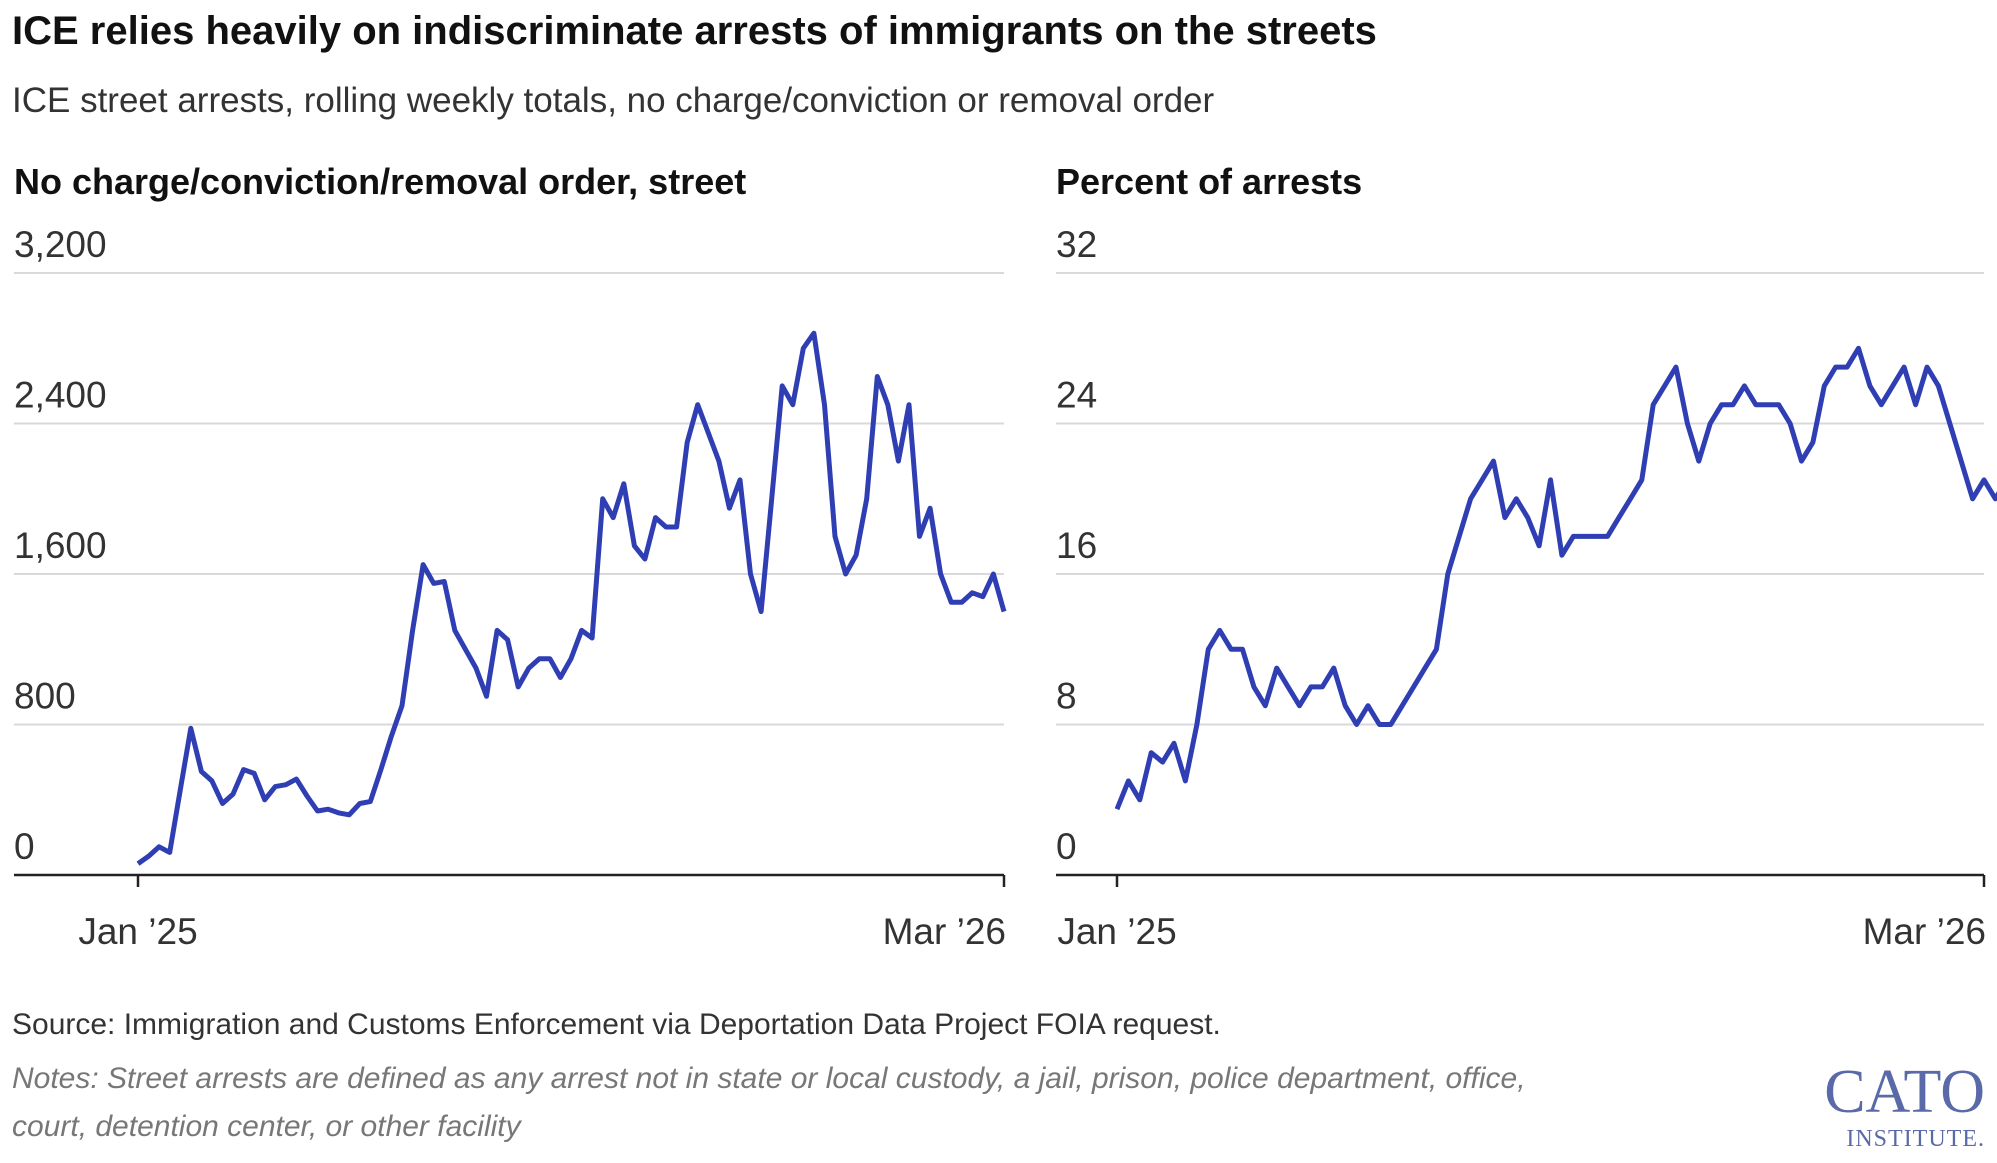 The image size is (1997, 1163). I want to click on y-tick-label: 32, so click(1076, 244).